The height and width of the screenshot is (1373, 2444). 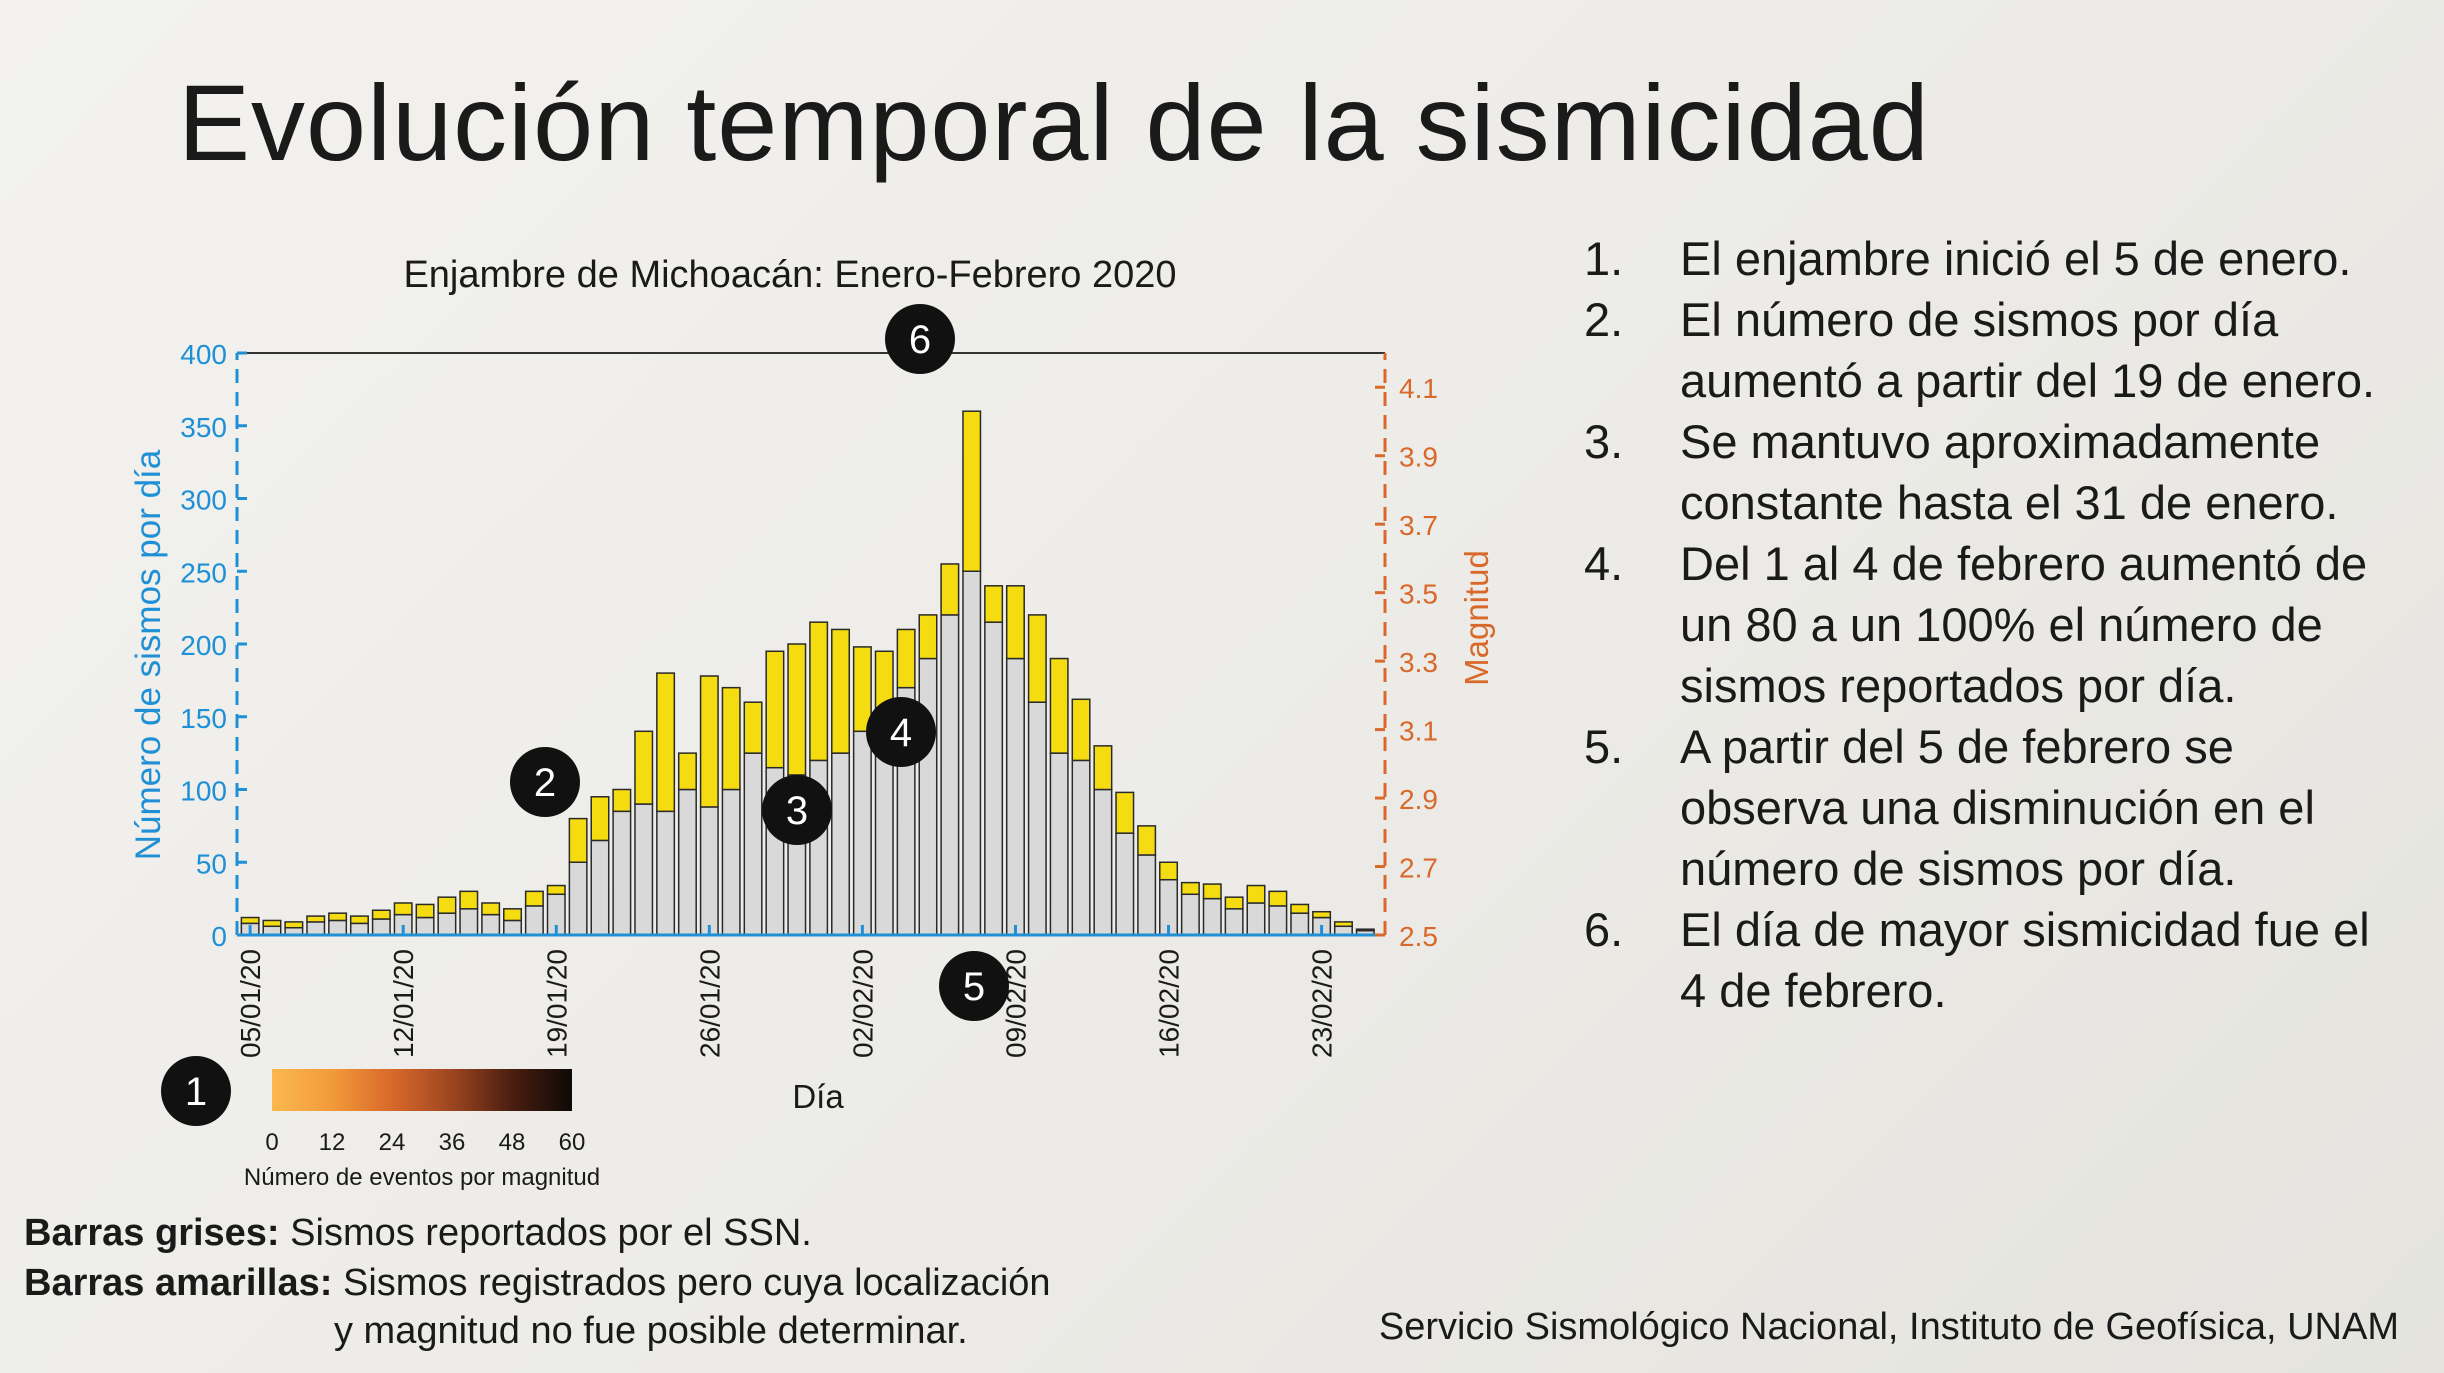 I want to click on y-tick-label: 0, so click(x=219, y=936).